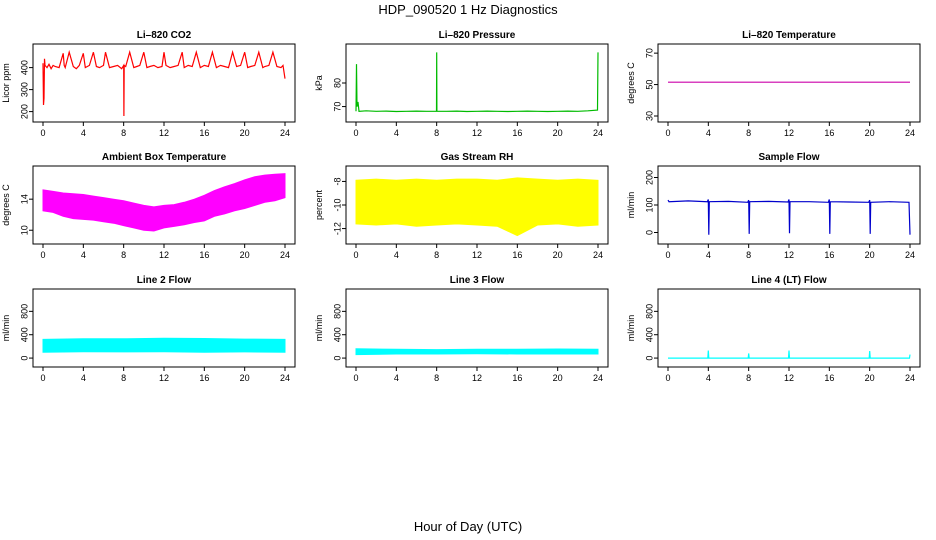 Image resolution: width=936 pixels, height=540 pixels. Describe the element at coordinates (773, 329) in the screenshot. I see `chart-panel-9: Line 4 (LT) Flow ml/min 0 4 8 12 16 20 24 0 400 800` at that location.